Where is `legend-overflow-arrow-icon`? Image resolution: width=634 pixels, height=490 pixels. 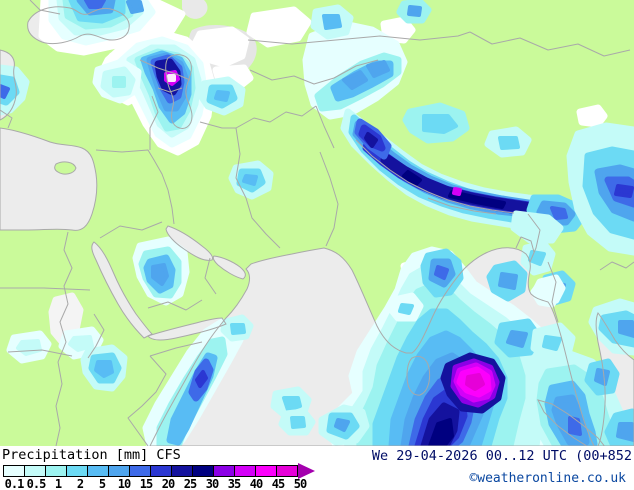 legend-overflow-arrow-icon is located at coordinates (306, 471).